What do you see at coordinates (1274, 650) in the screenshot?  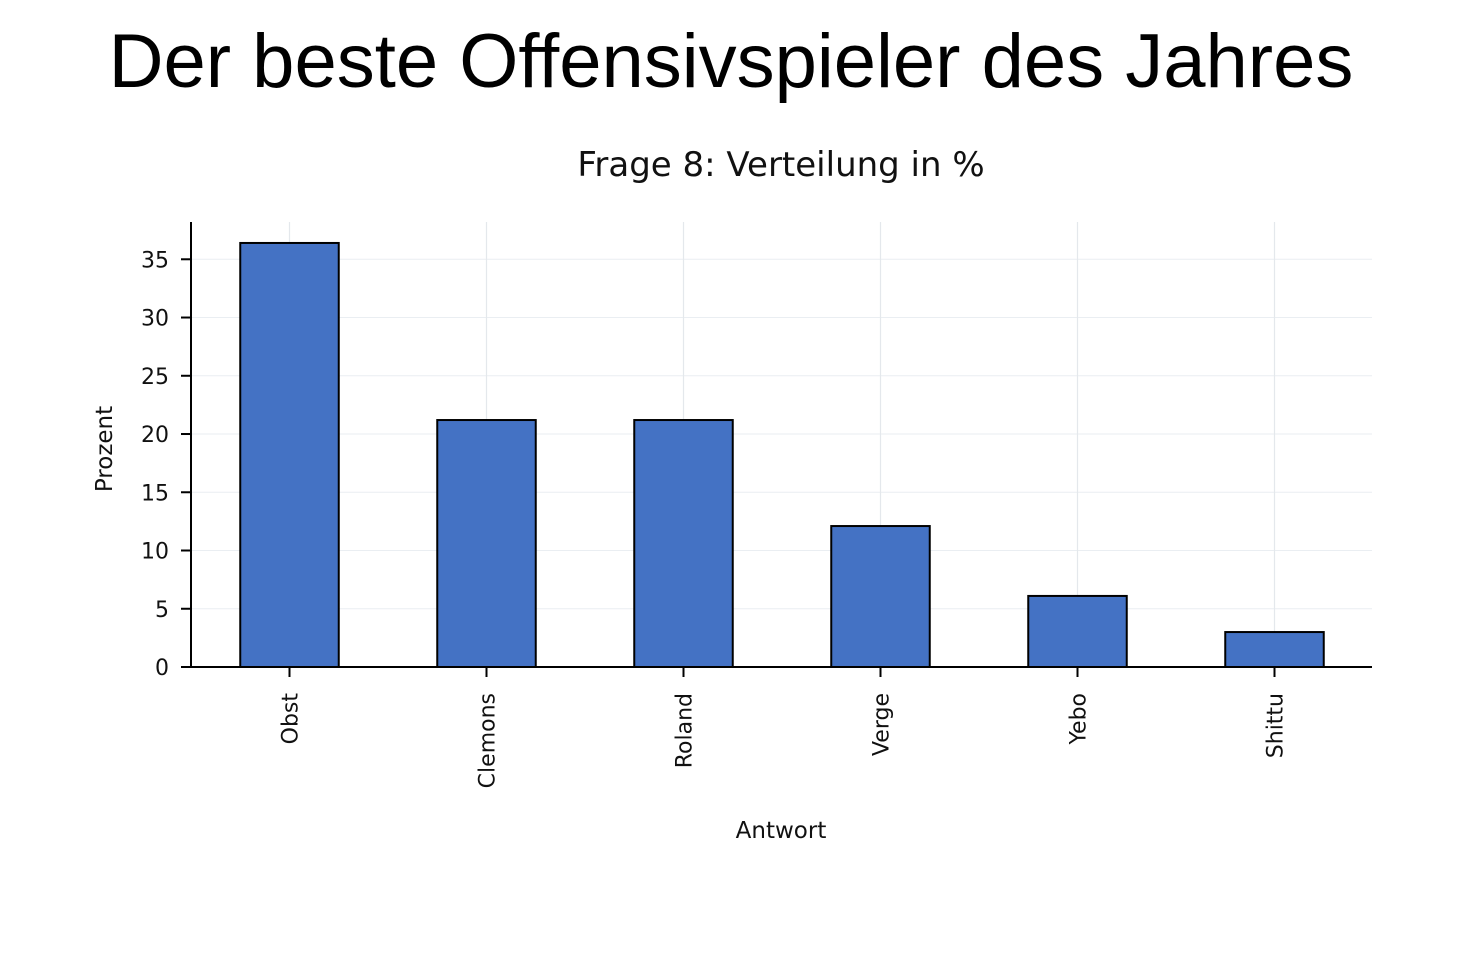 I see `bar-shittu` at bounding box center [1274, 650].